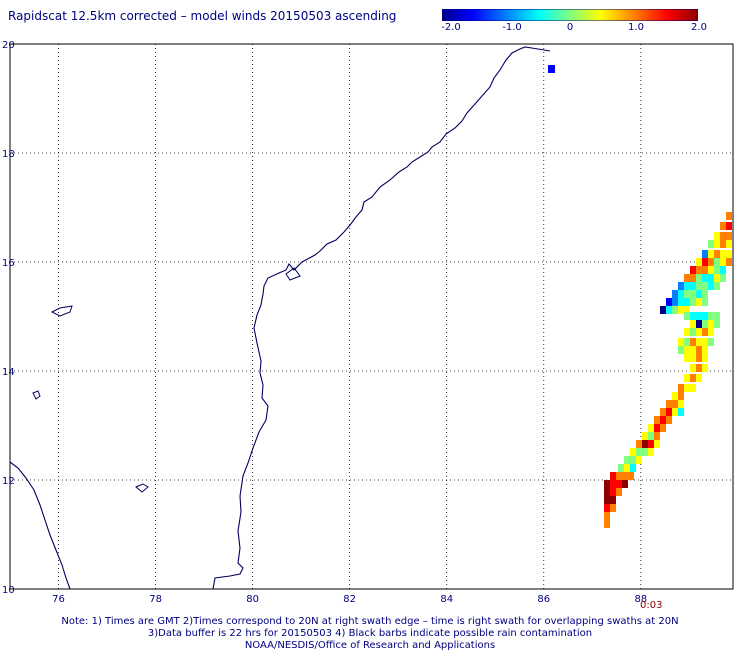 This screenshot has height=651, width=740. What do you see at coordinates (651, 605) in the screenshot?
I see `swath-time-label: 0:03` at bounding box center [651, 605].